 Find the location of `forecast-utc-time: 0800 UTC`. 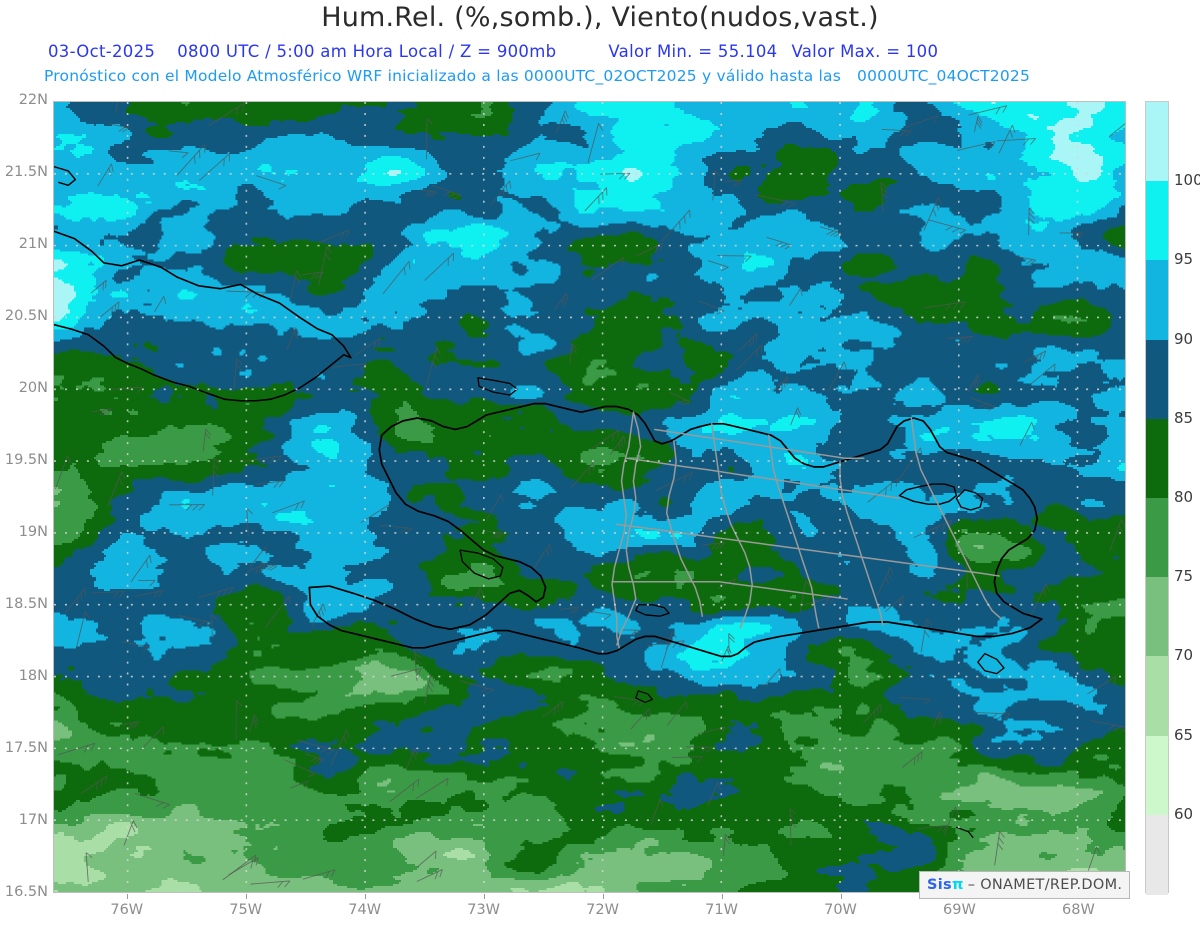

forecast-utc-time: 0800 UTC is located at coordinates (218, 51).